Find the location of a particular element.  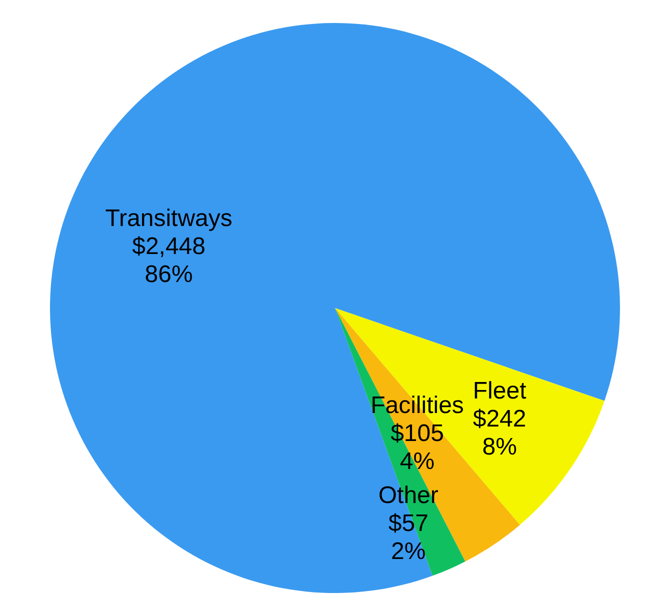

data-label: $242 8% is located at coordinates (499, 432).